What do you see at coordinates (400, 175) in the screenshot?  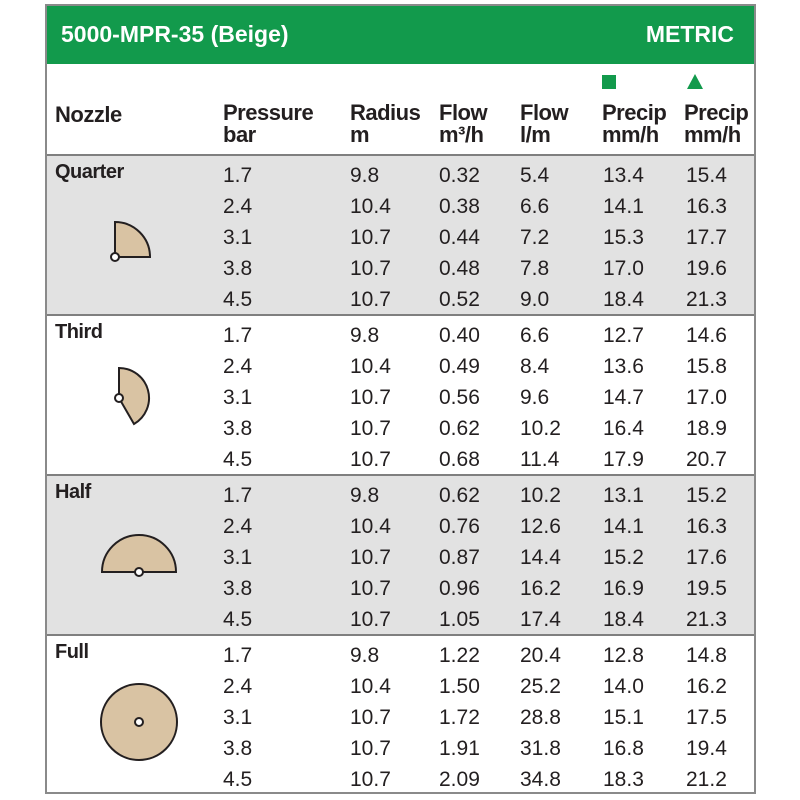 I see `table-row: 1.7 9.8 0.32 5.4 13.4 15.4` at bounding box center [400, 175].